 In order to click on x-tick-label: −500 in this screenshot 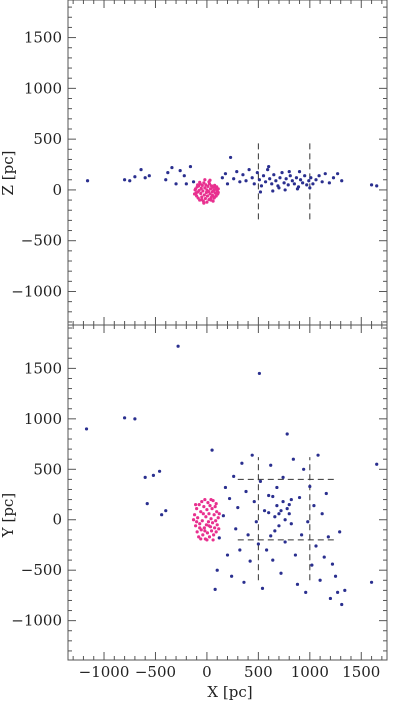, I will do `click(155, 672)`.